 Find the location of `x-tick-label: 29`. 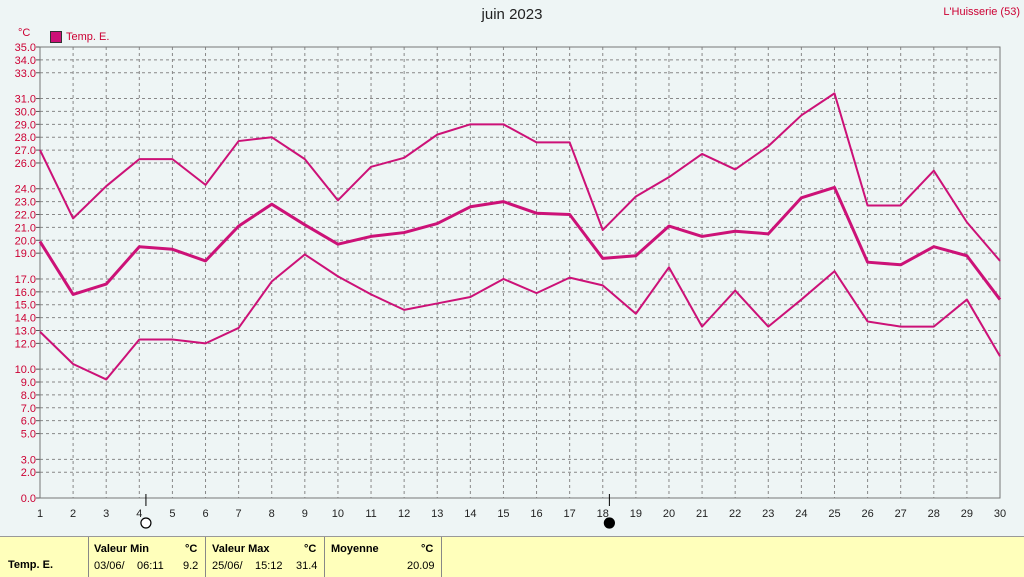

x-tick-label: 29 is located at coordinates (967, 514).